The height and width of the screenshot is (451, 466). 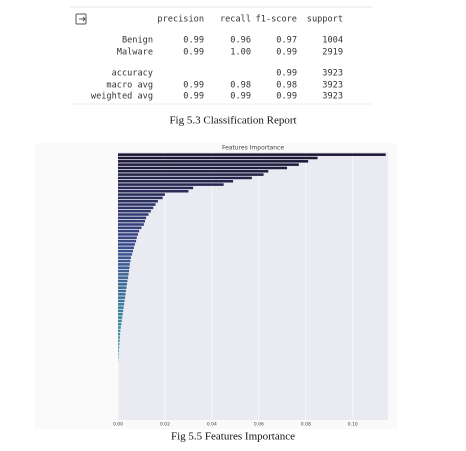 What do you see at coordinates (165, 425) in the screenshot?
I see `x-tick-label: 0.02` at bounding box center [165, 425].